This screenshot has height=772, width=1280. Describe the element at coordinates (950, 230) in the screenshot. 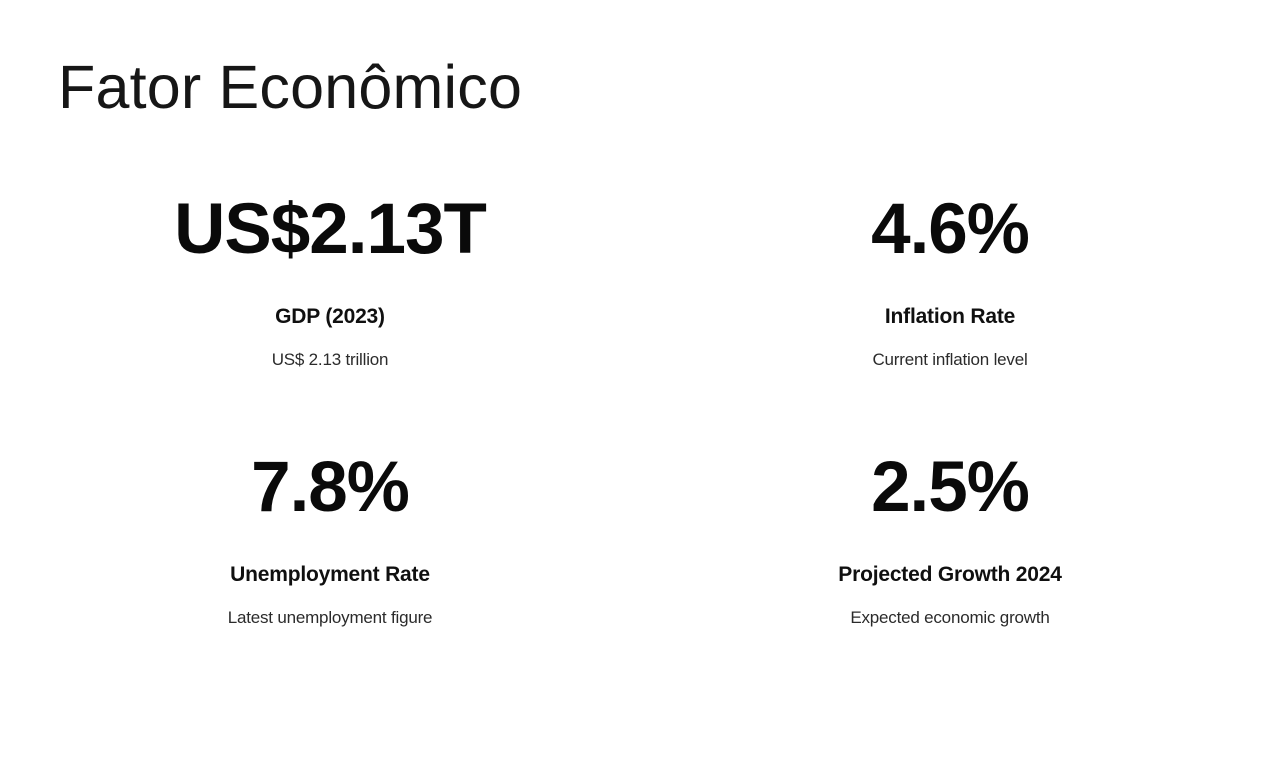

I see `stat-value: 4.6%` at that location.